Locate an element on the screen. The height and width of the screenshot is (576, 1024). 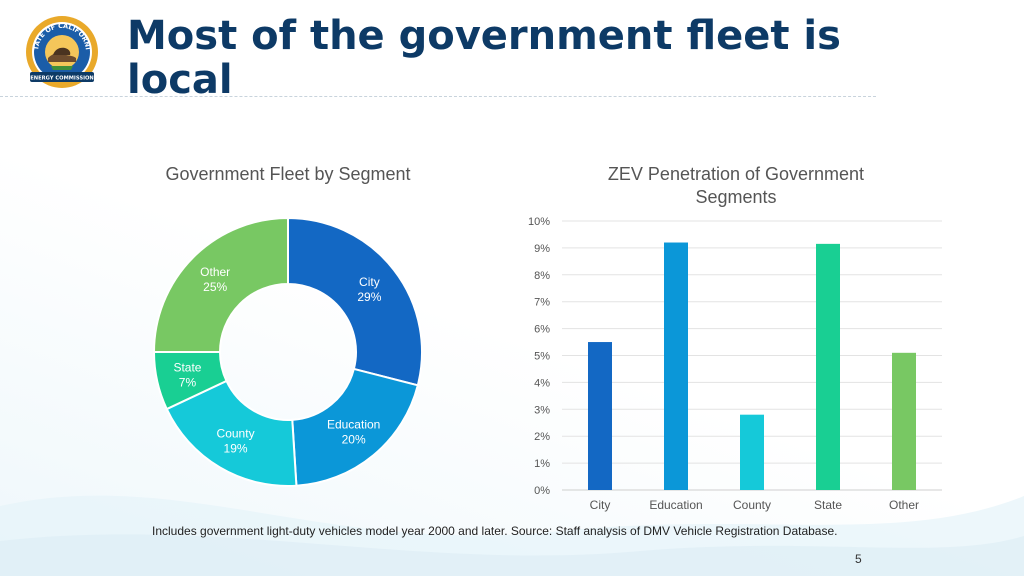
y-tick-label: 3% is located at coordinates (542, 410).